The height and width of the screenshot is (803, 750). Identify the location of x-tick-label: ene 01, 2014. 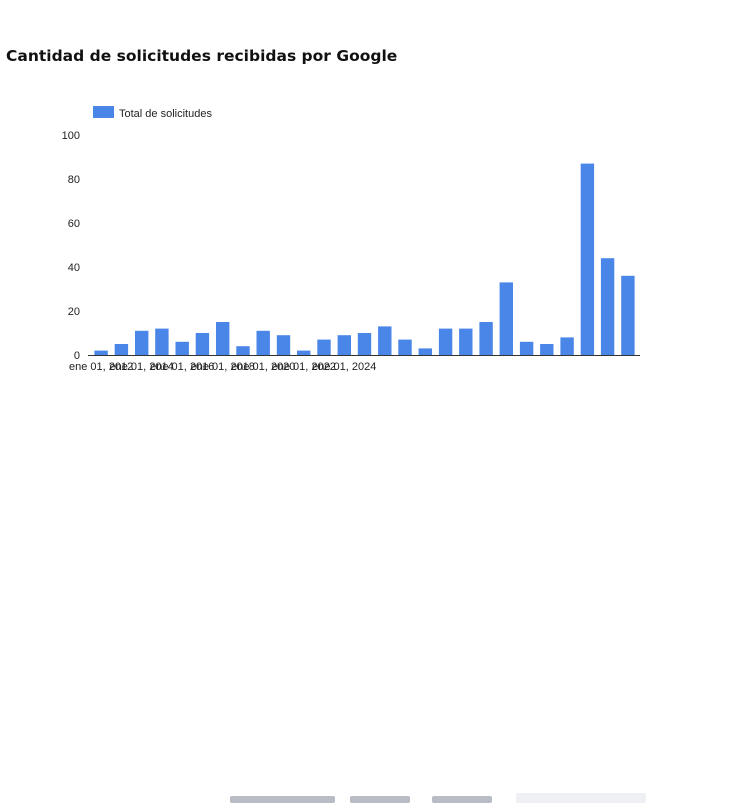
(141, 367).